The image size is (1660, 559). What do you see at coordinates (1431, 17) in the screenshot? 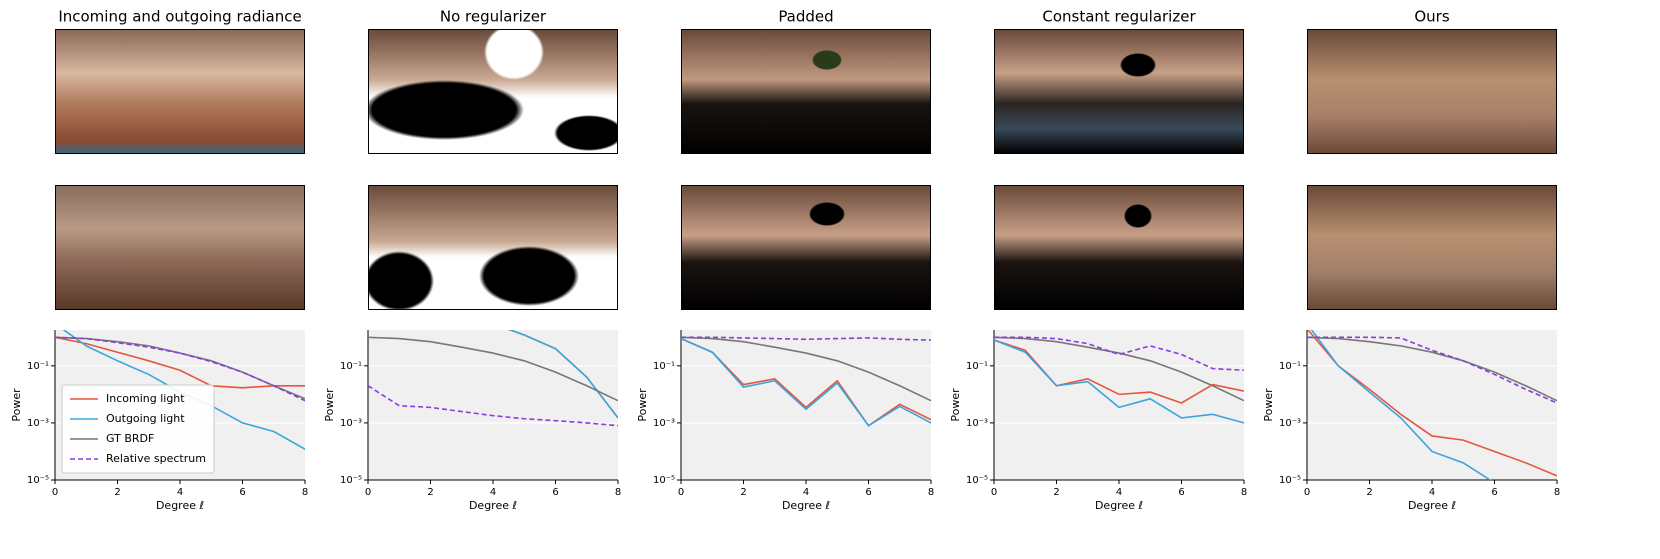
I see `chart-title: Ours` at bounding box center [1431, 17].